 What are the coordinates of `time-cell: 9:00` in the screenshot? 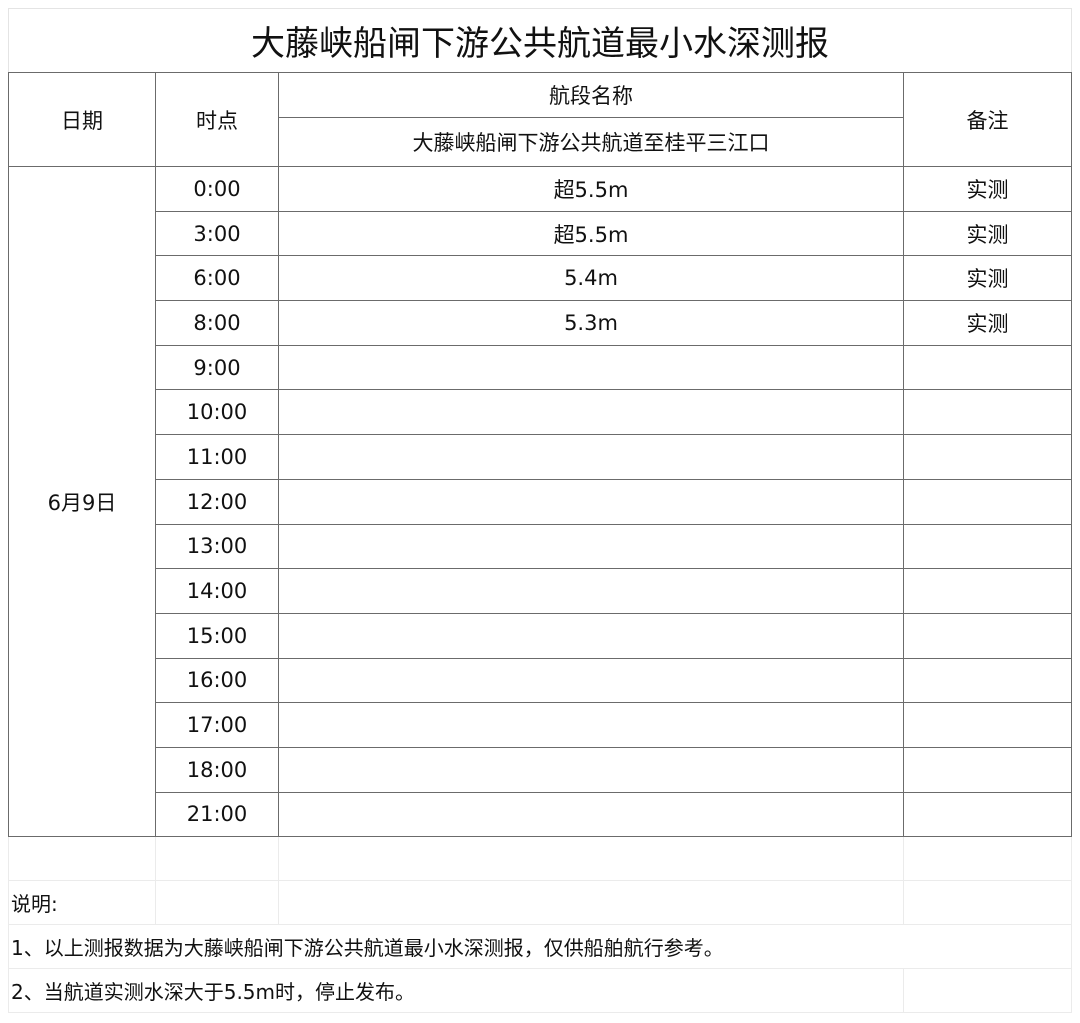 It's located at (217, 367).